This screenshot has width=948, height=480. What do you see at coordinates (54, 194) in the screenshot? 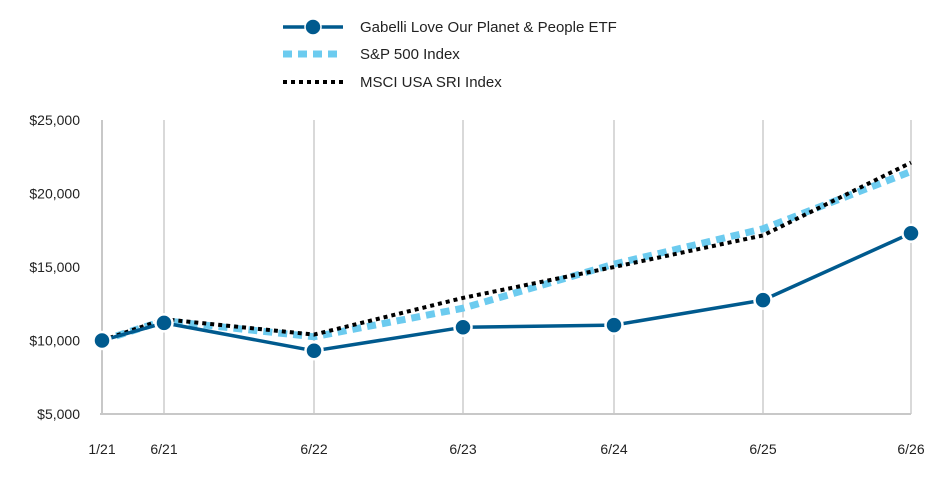
I see `y-tick-label: $20,000` at bounding box center [54, 194].